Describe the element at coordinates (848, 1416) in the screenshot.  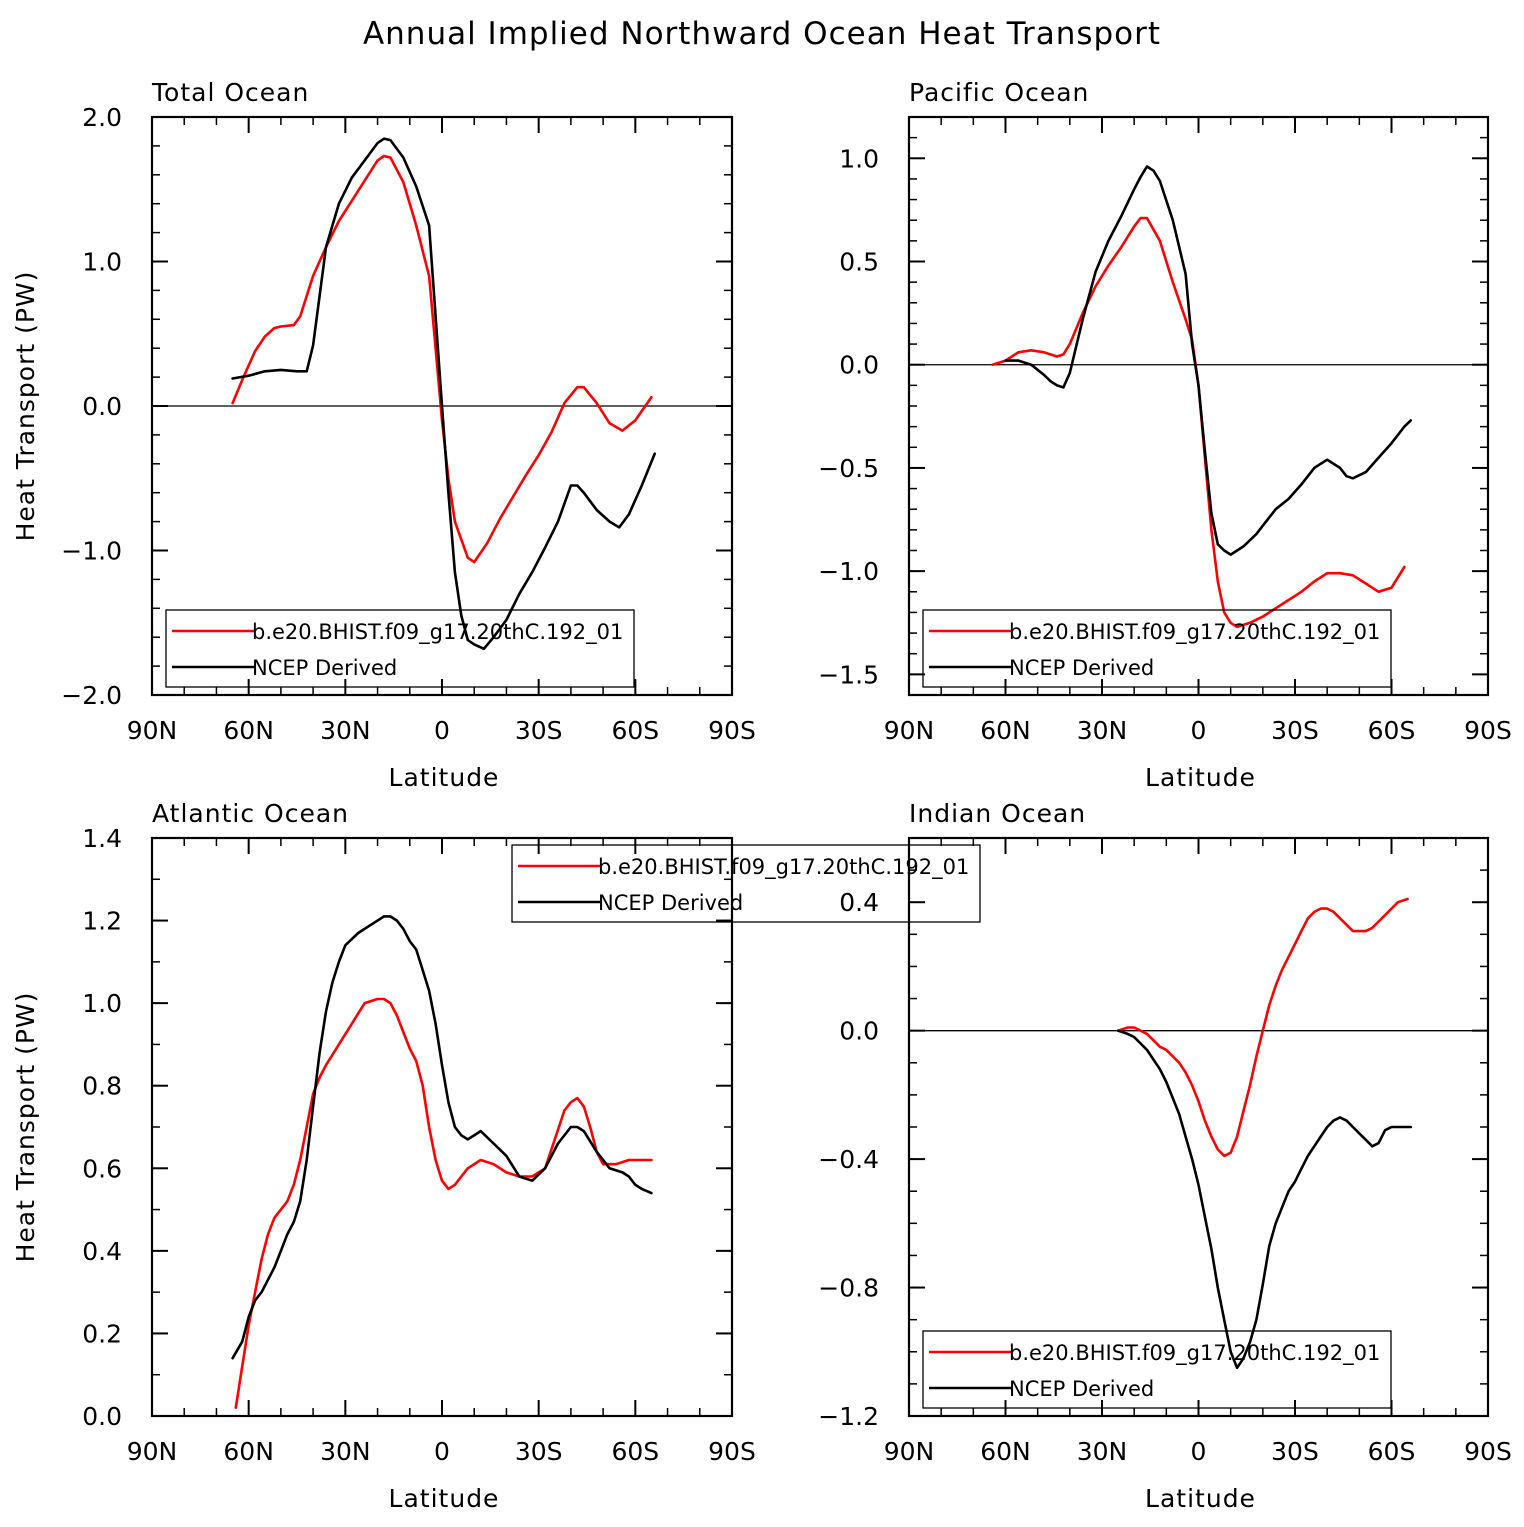
I see `y-tick-label: −1.2` at that location.